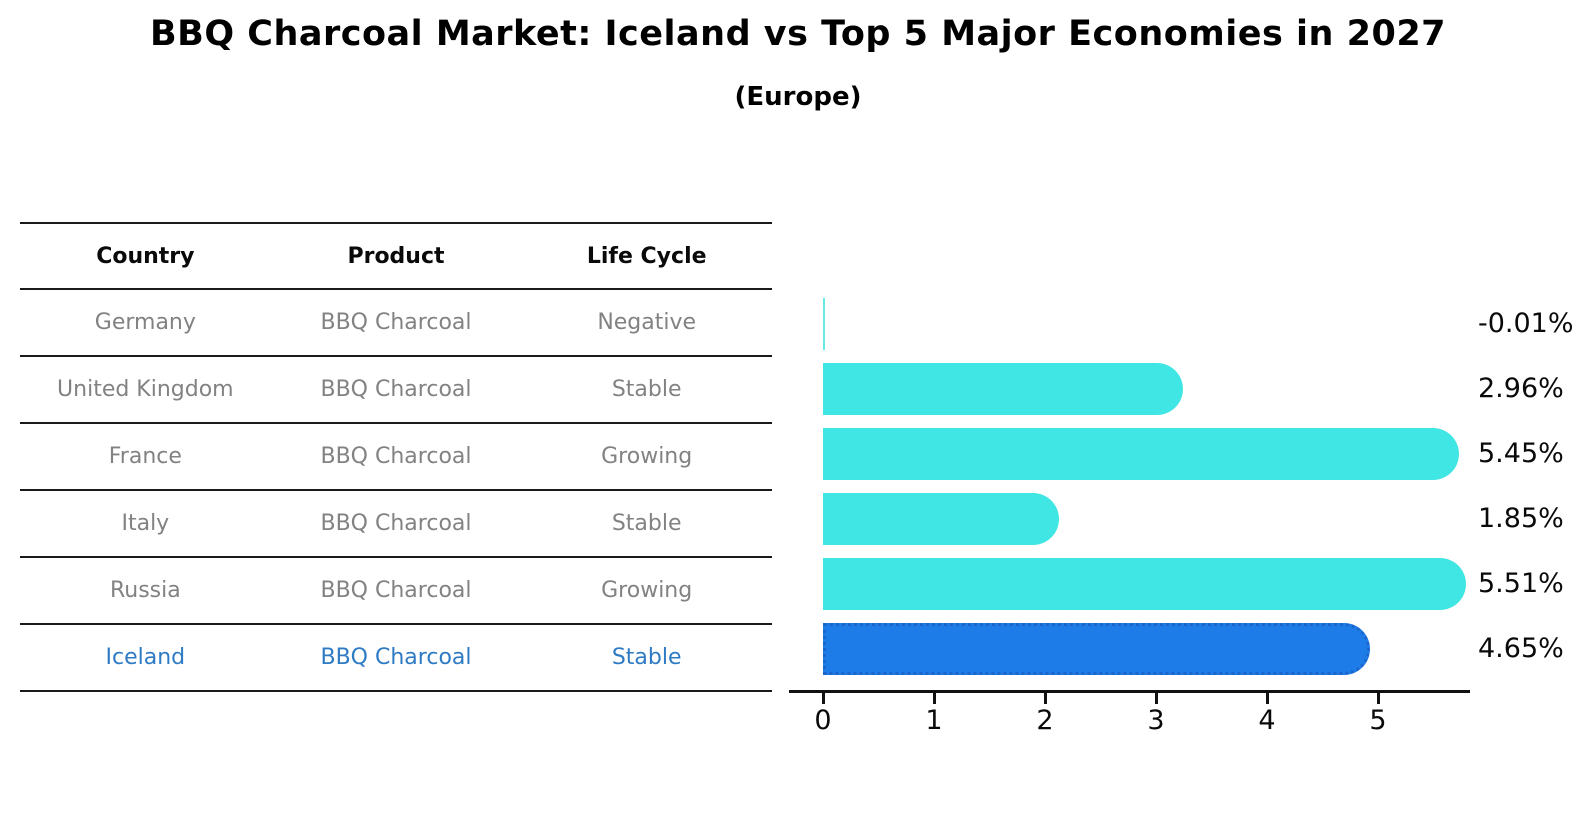 This screenshot has height=823, width=1596. What do you see at coordinates (1156, 720) in the screenshot?
I see `tick-label: 3` at bounding box center [1156, 720].